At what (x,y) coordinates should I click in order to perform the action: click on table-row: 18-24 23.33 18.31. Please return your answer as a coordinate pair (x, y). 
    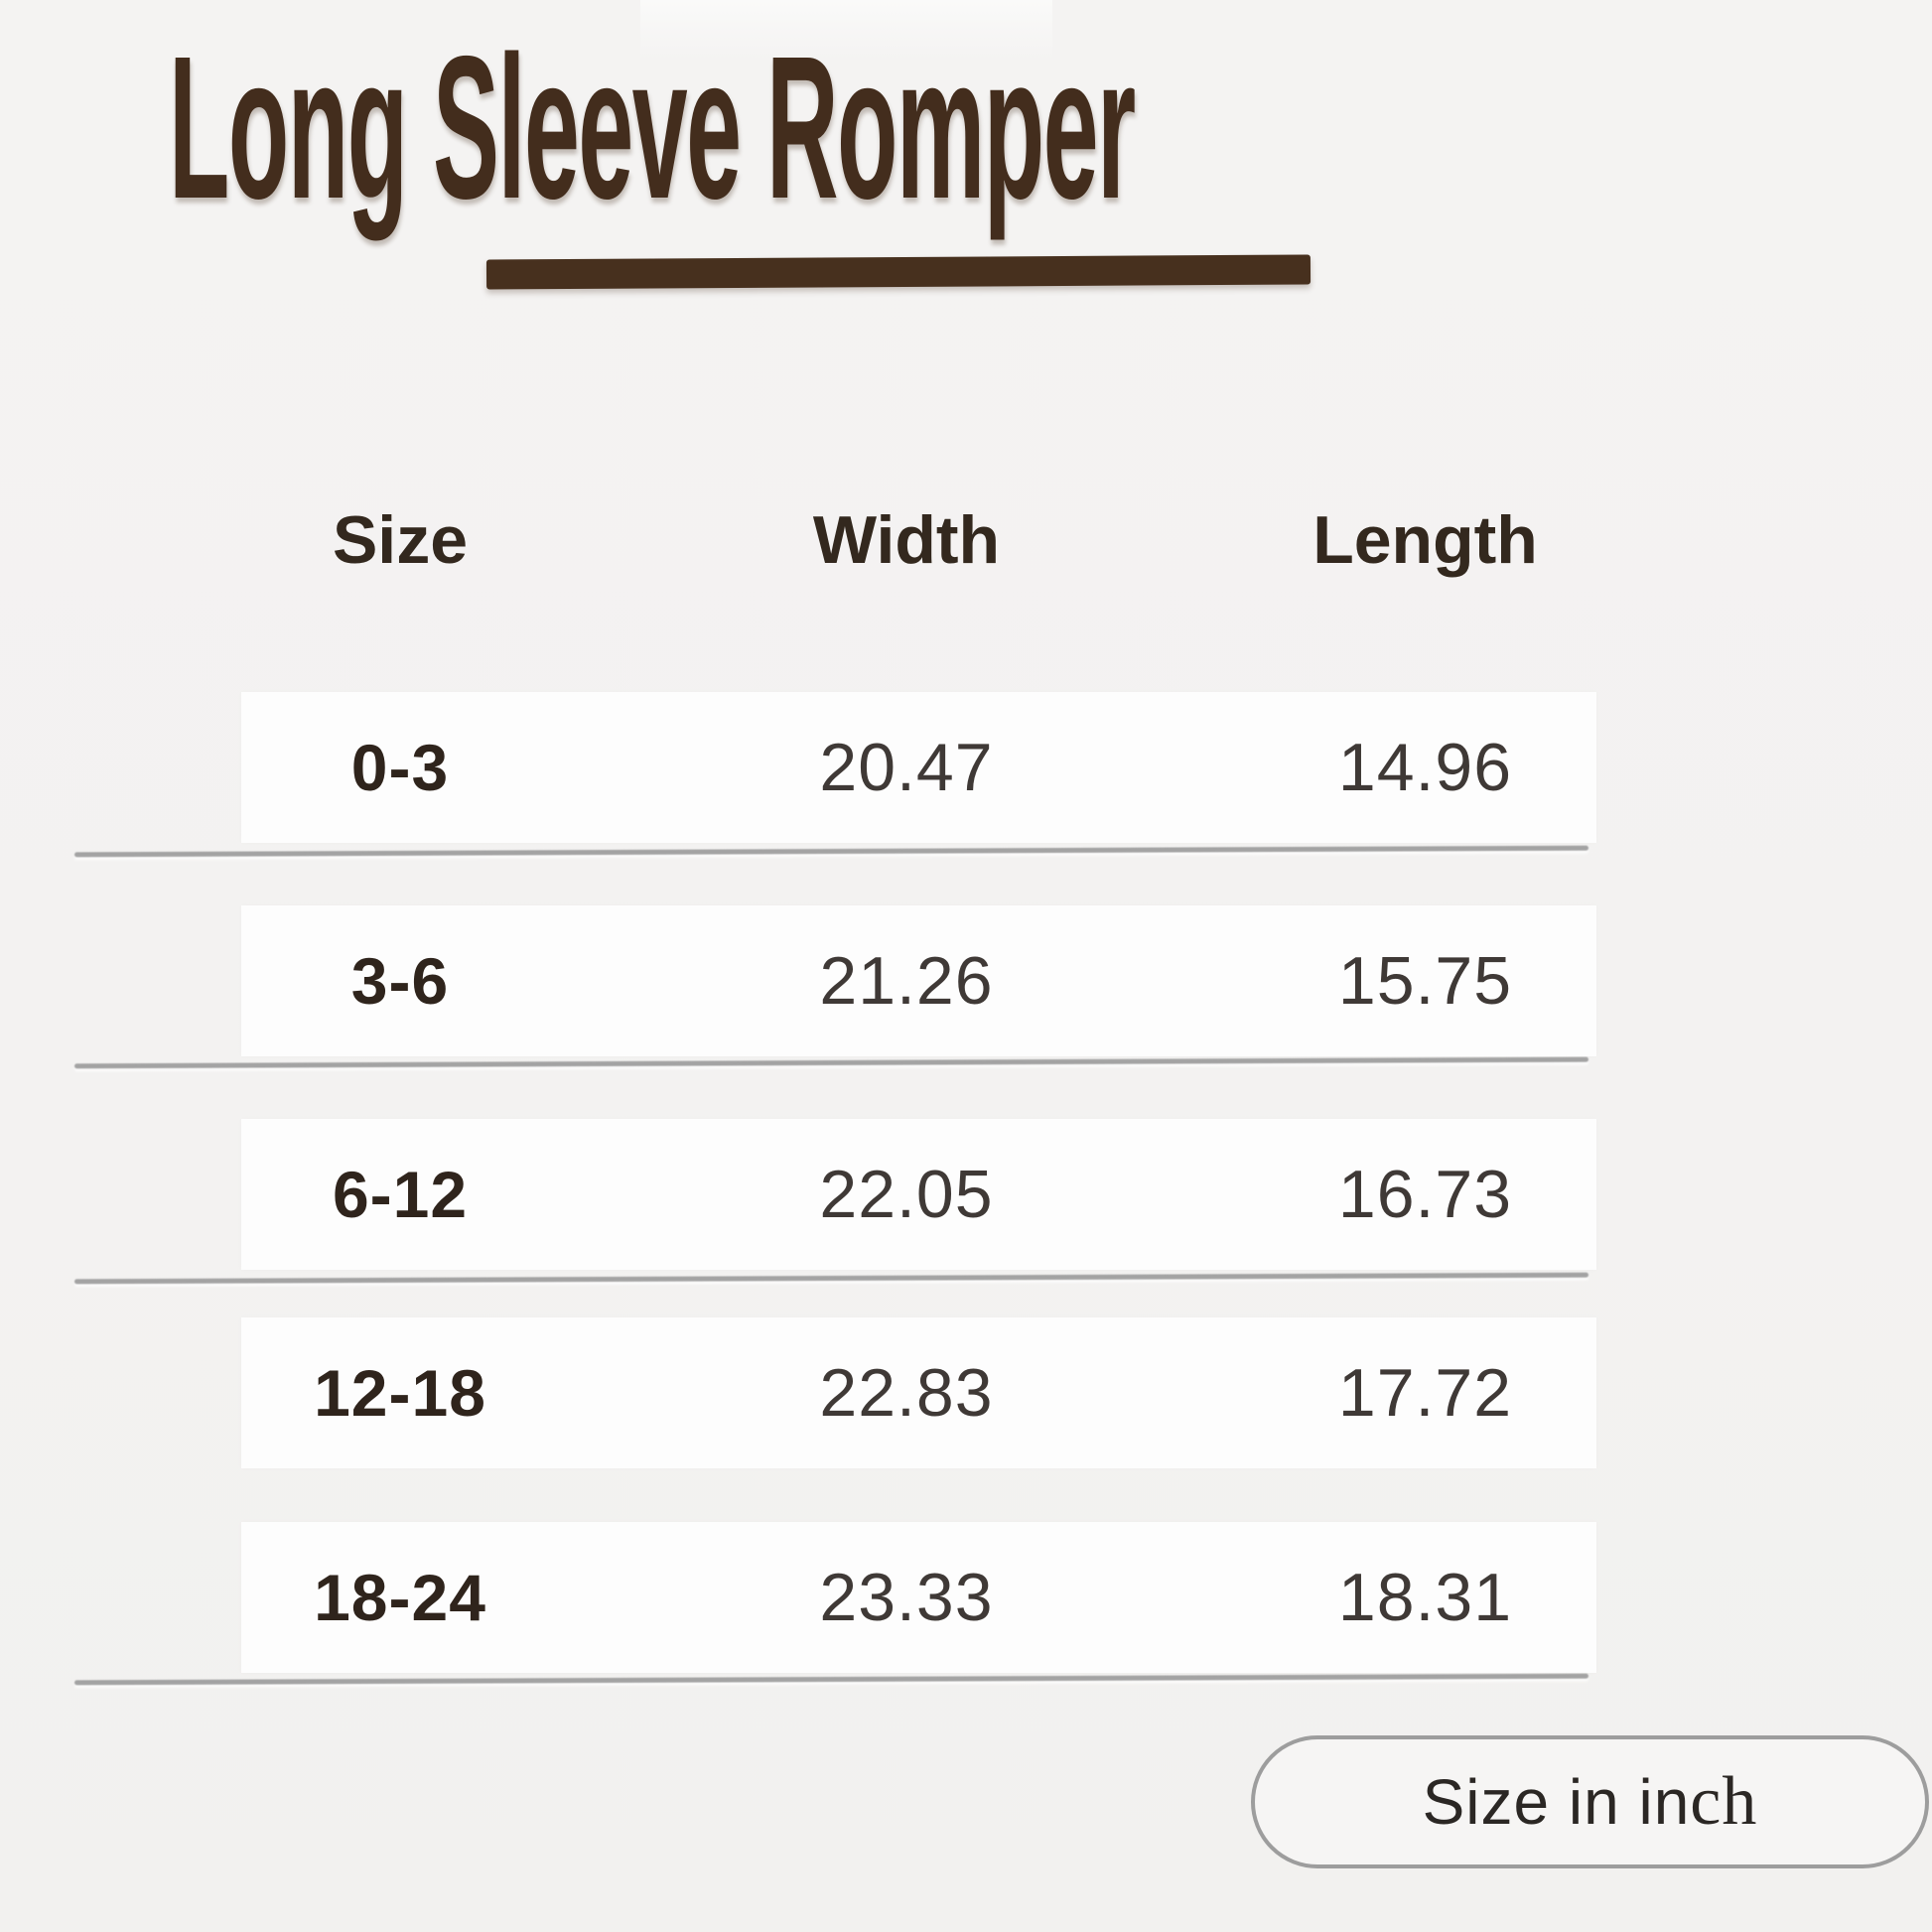
    Looking at the image, I should click on (918, 1597).